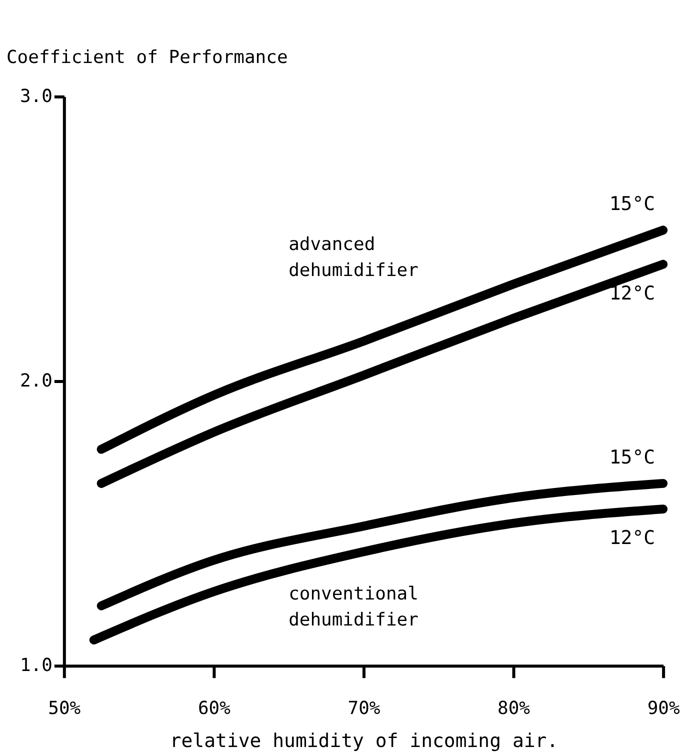 The image size is (700, 755). What do you see at coordinates (364, 741) in the screenshot?
I see `x-axis-title: relative humidity of incoming air.` at bounding box center [364, 741].